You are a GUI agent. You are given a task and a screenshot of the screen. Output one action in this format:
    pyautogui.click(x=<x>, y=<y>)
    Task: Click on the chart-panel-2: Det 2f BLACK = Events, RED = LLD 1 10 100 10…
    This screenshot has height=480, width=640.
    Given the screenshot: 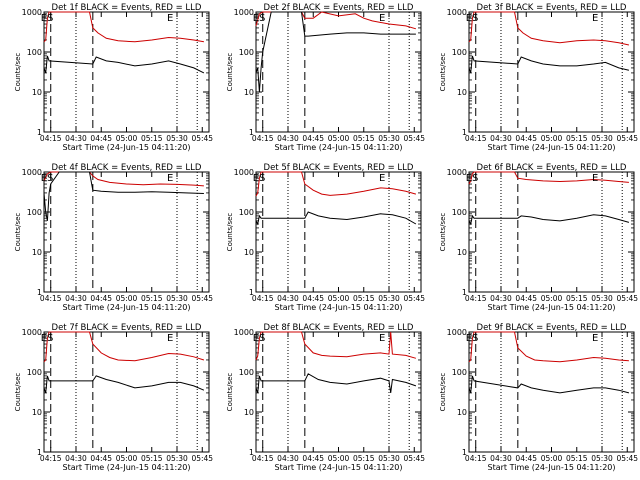 What is the action you would take?
    pyautogui.click(x=325, y=77)
    